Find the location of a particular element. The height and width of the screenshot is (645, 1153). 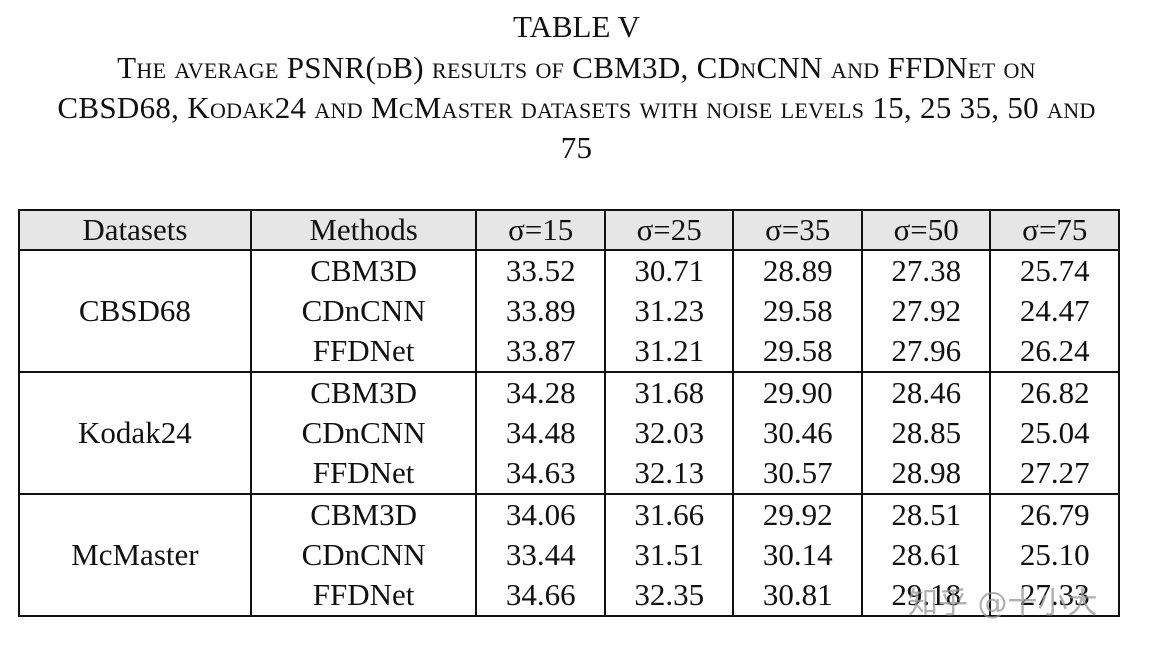

psnr-cell: 28.85 is located at coordinates (926, 433).